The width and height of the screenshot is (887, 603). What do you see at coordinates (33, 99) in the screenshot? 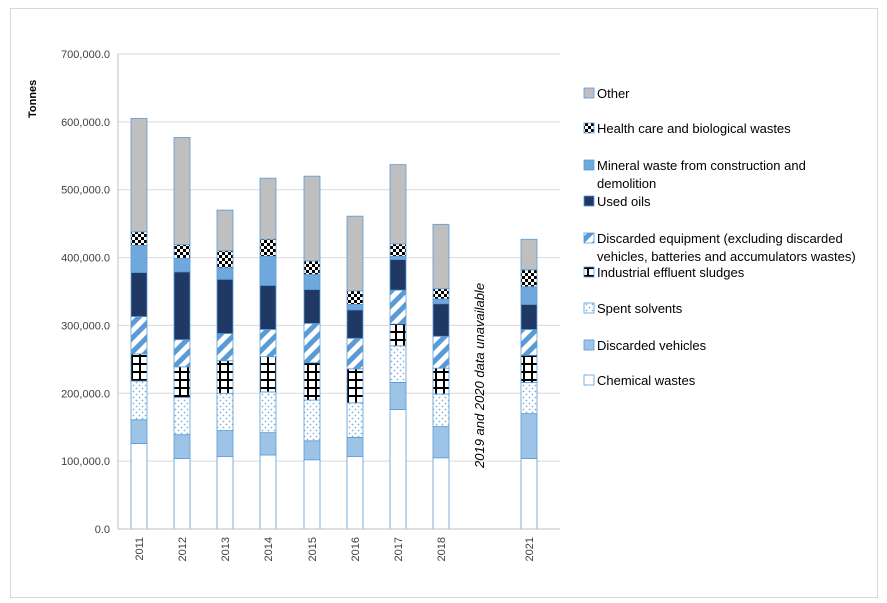
I see `y-axis-label: Tonnes` at bounding box center [33, 99].